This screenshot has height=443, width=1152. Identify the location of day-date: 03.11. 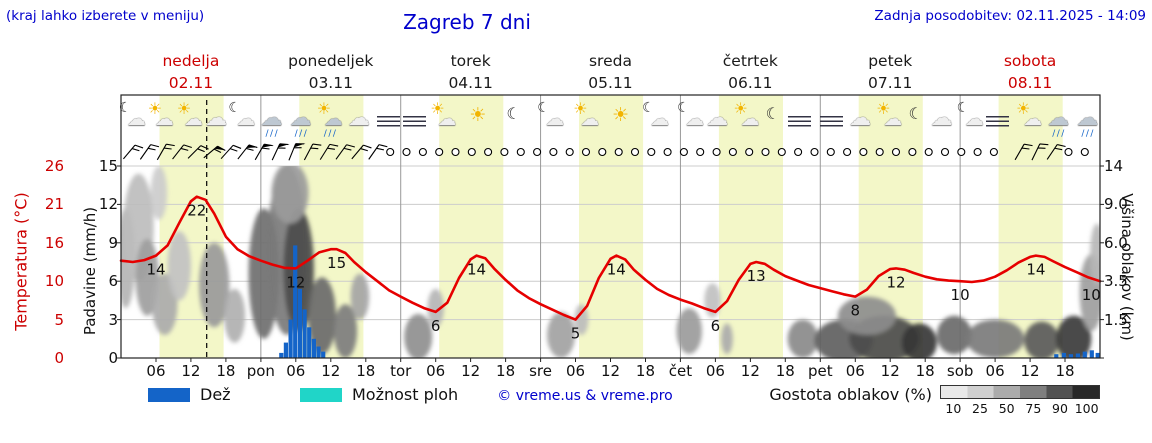
(330, 83).